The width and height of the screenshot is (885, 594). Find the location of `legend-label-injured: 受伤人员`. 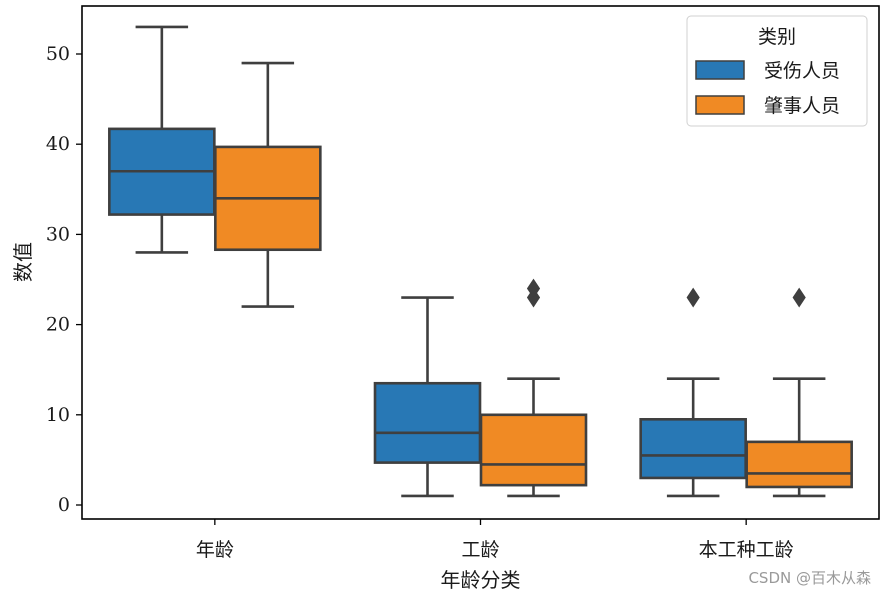

legend-label-injured: 受伤人员 is located at coordinates (802, 71).